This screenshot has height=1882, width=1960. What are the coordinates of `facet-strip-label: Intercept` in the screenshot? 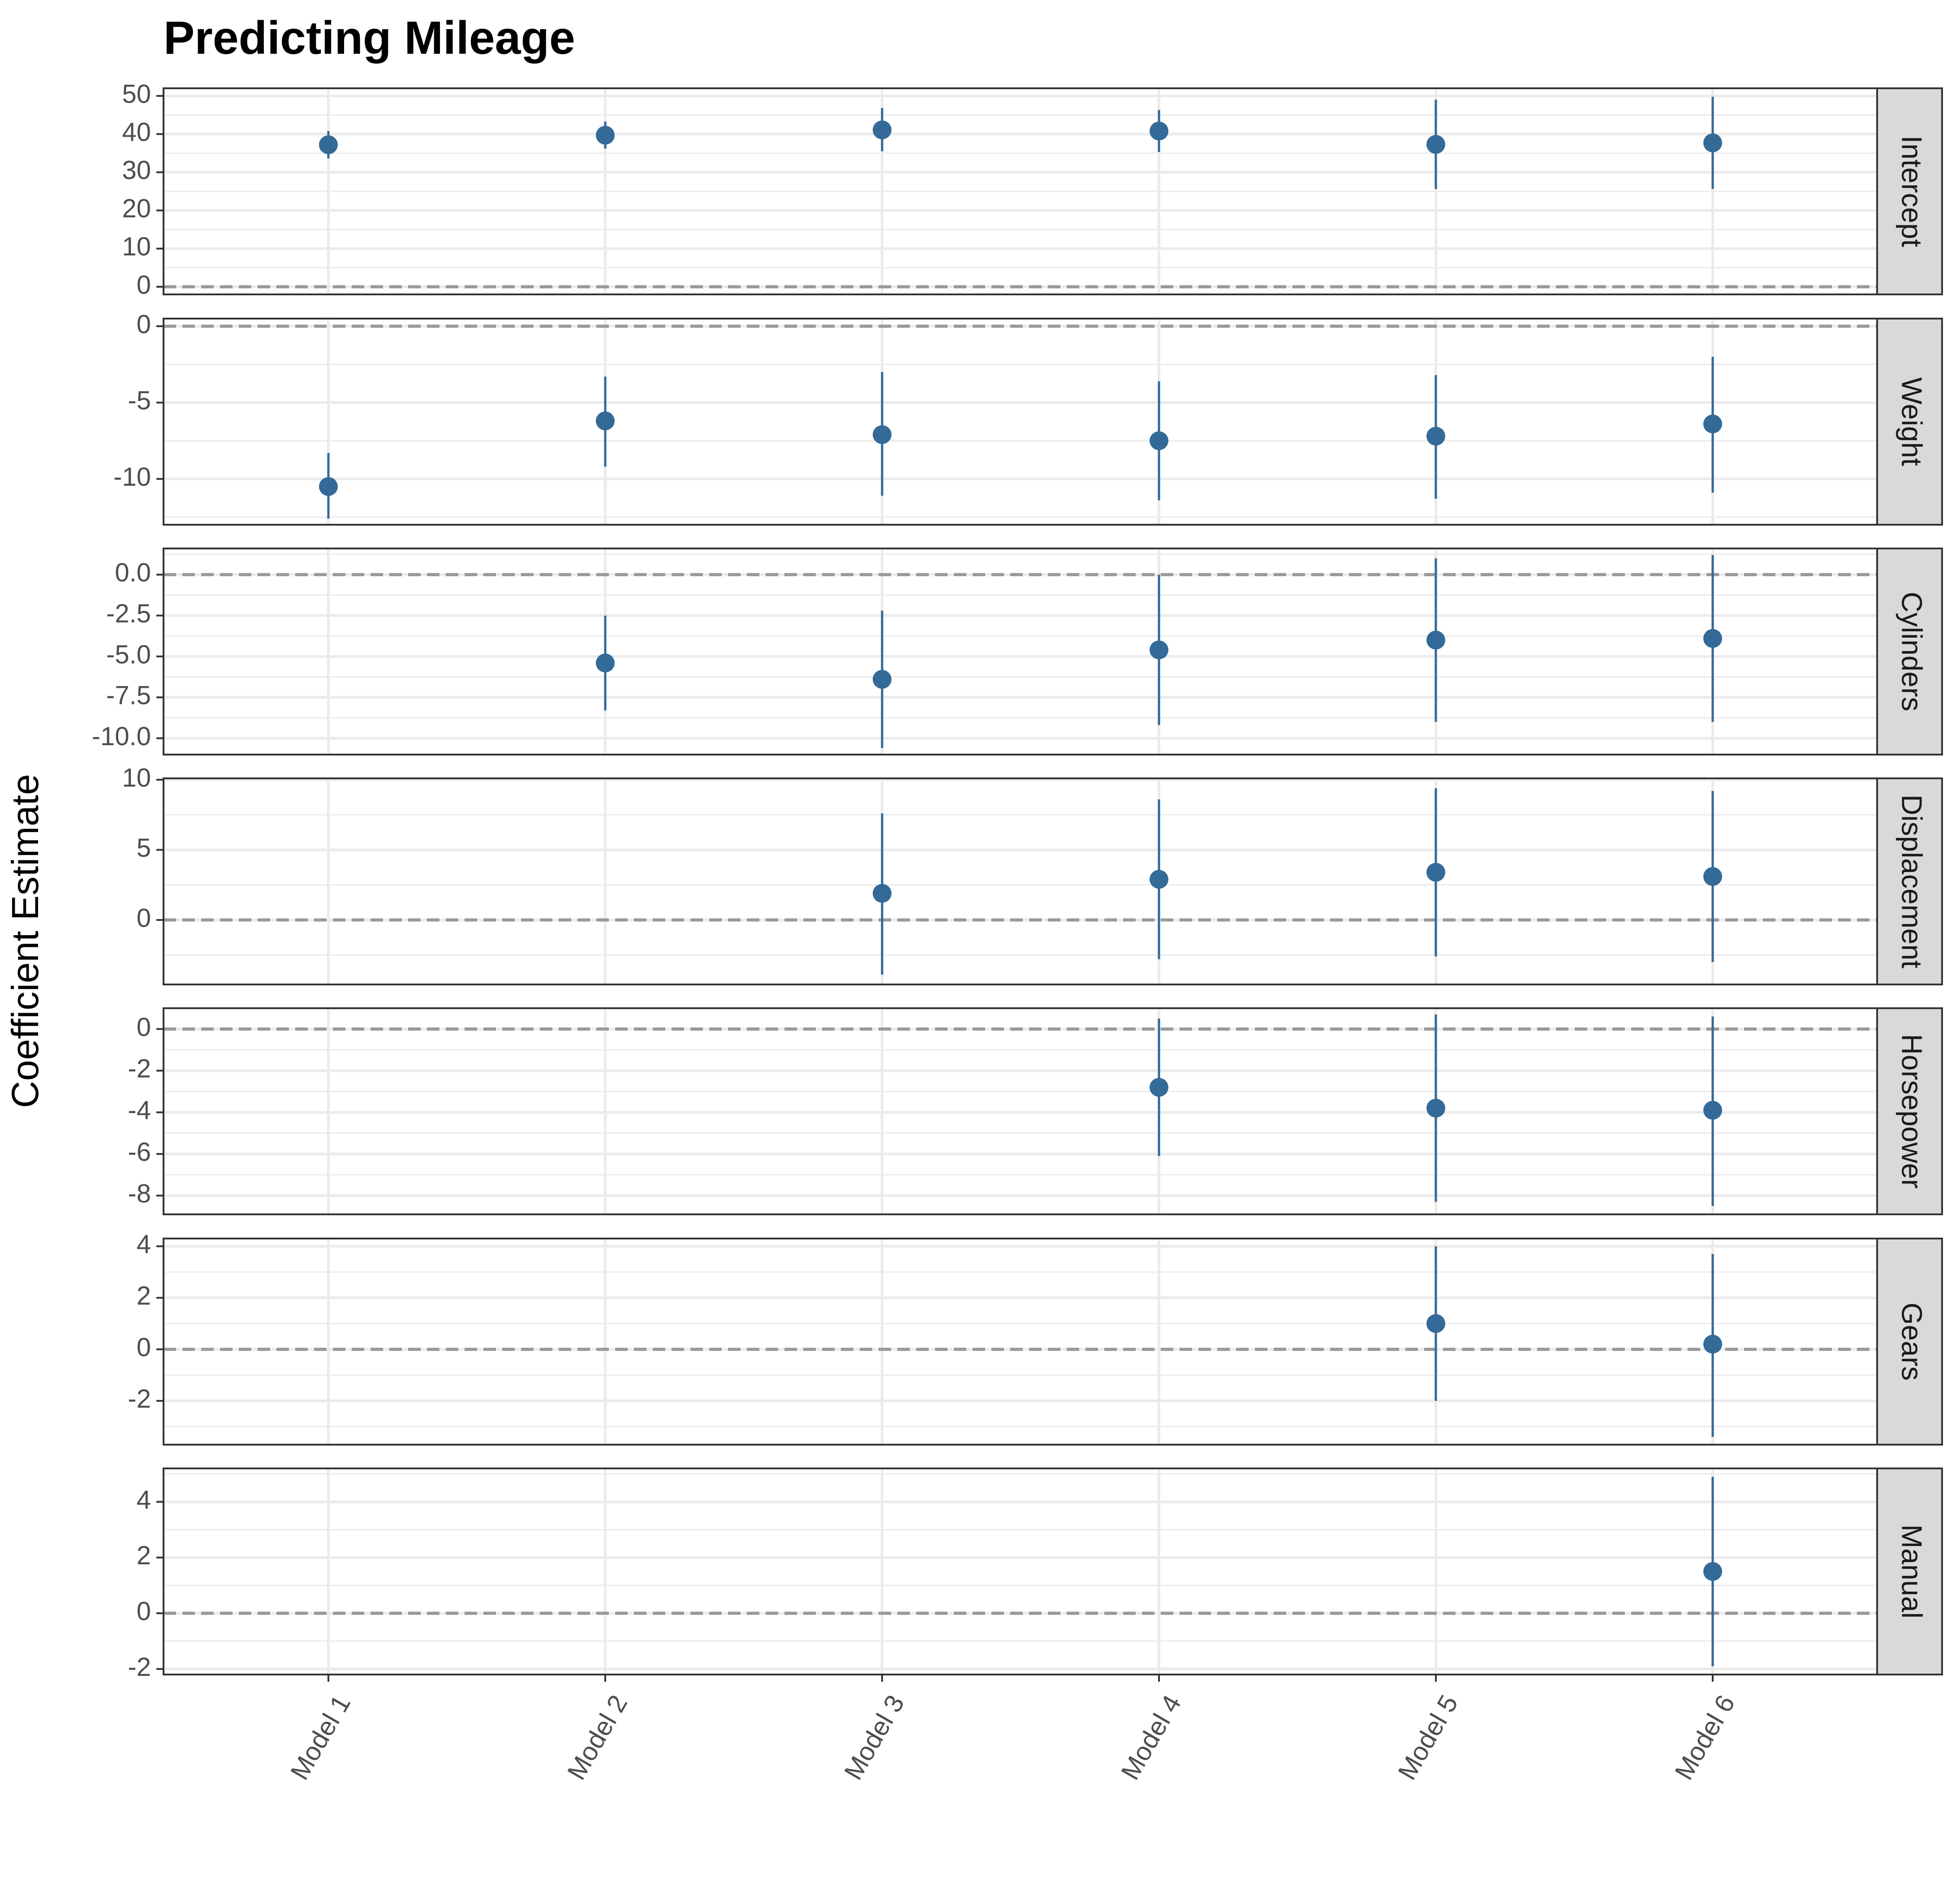 It's located at (1912, 191).